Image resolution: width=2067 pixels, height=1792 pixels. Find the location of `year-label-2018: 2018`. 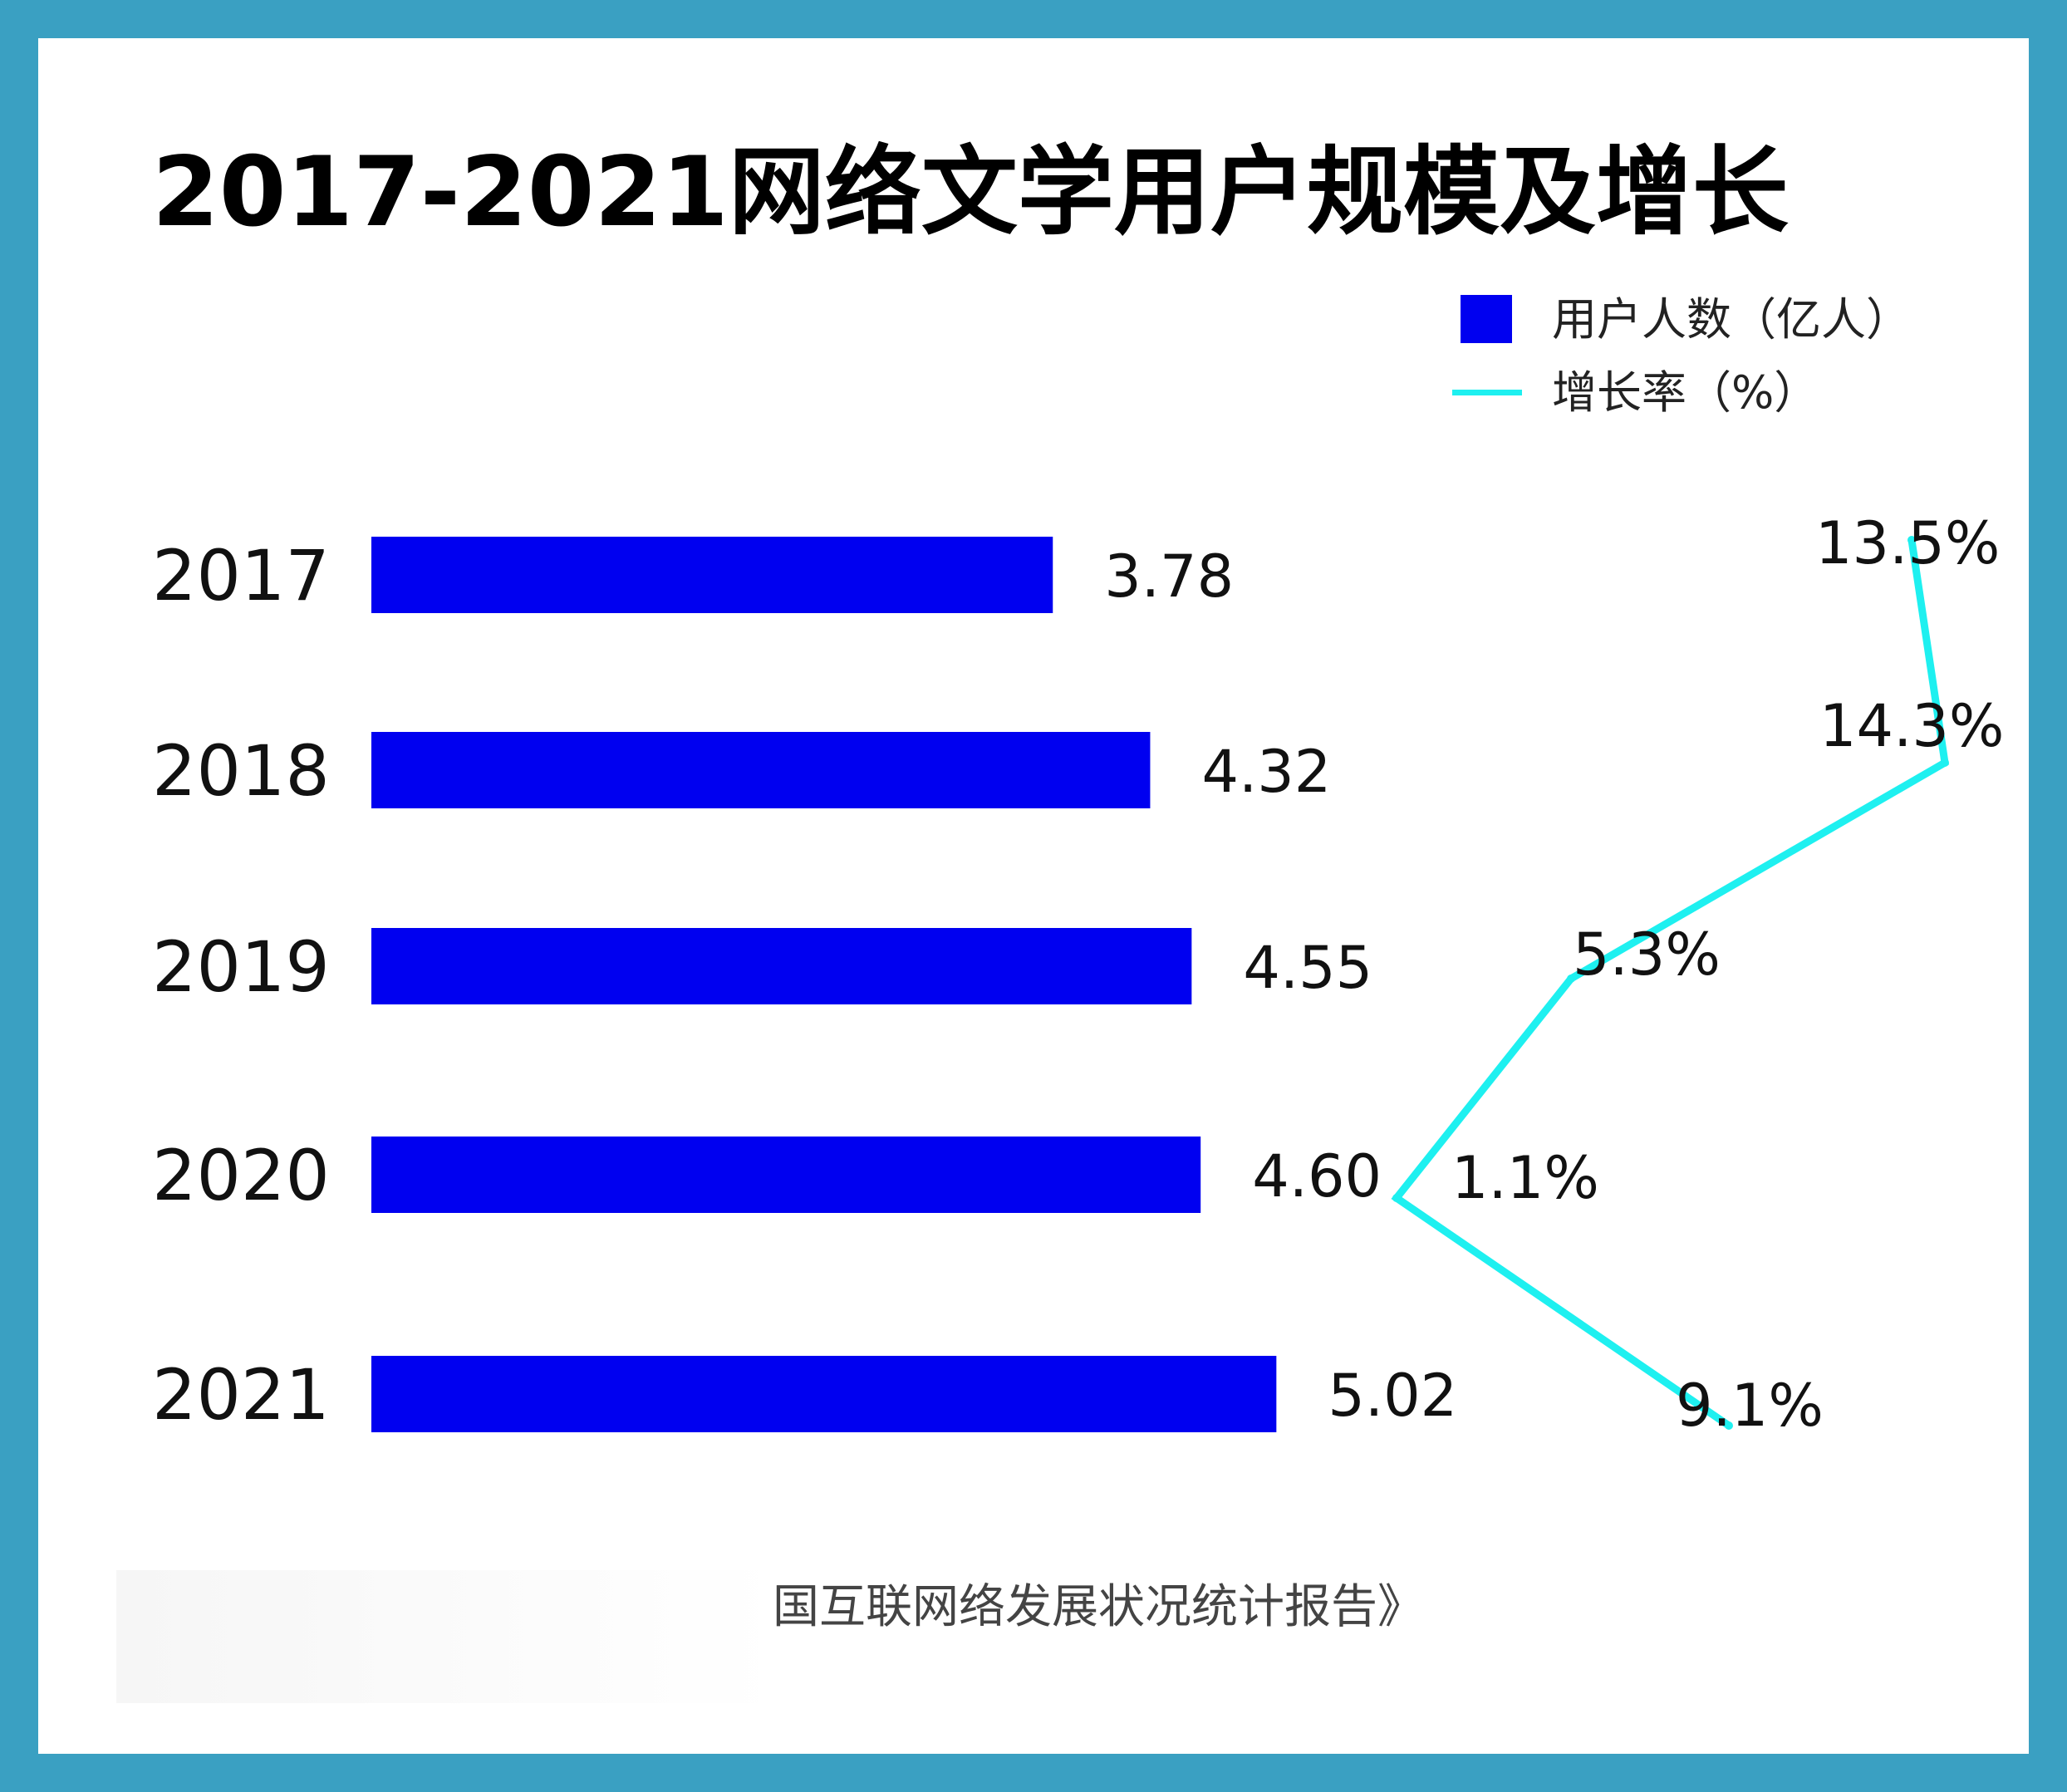

year-label-2018: 2018 is located at coordinates (241, 771).